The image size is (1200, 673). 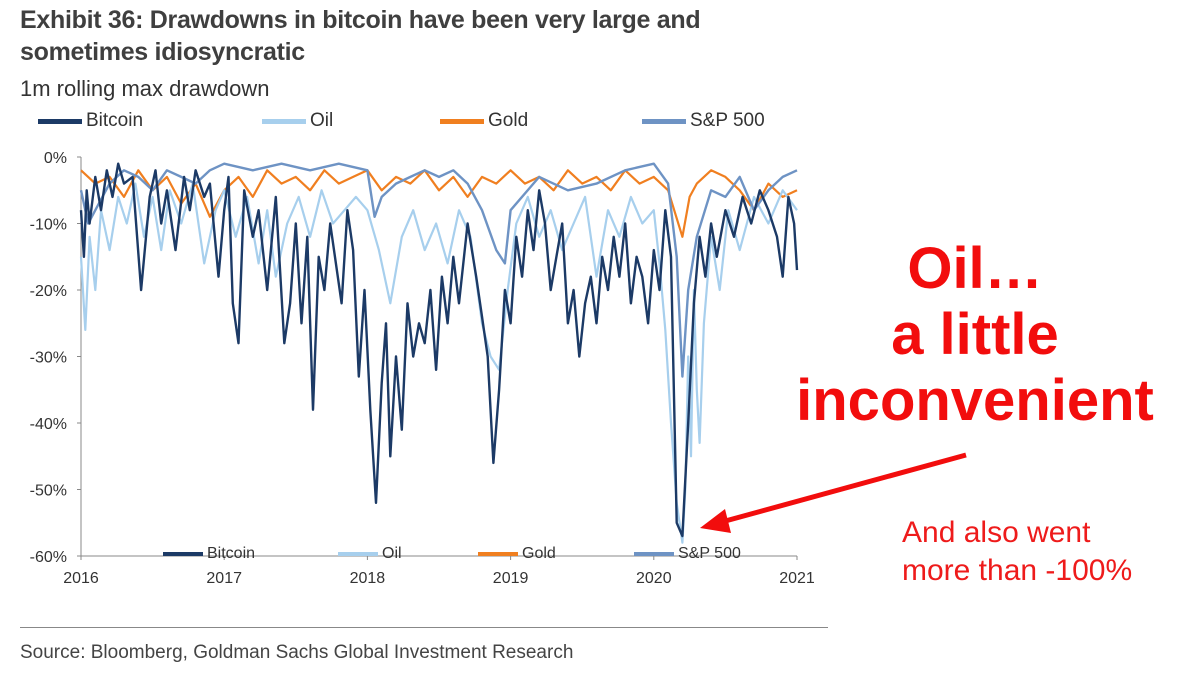 I want to click on x-tick-label: 2021, so click(x=797, y=578).